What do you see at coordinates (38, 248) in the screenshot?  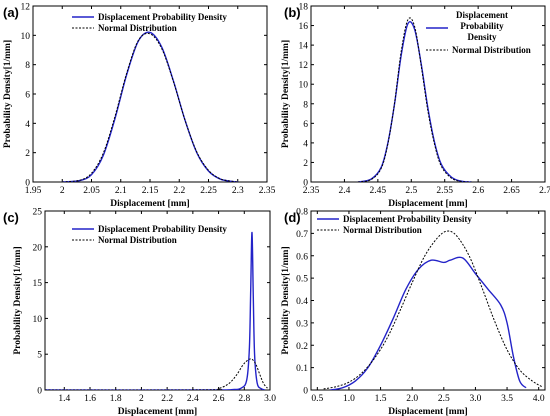 I see `y-tick-label: 20` at bounding box center [38, 248].